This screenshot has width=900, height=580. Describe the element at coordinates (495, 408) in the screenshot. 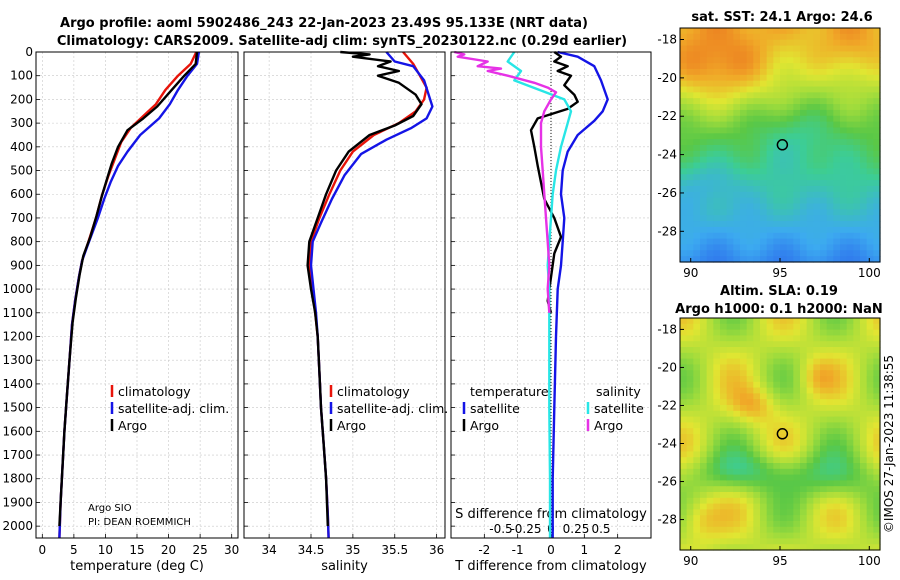

I see `legend-label: satellite` at that location.